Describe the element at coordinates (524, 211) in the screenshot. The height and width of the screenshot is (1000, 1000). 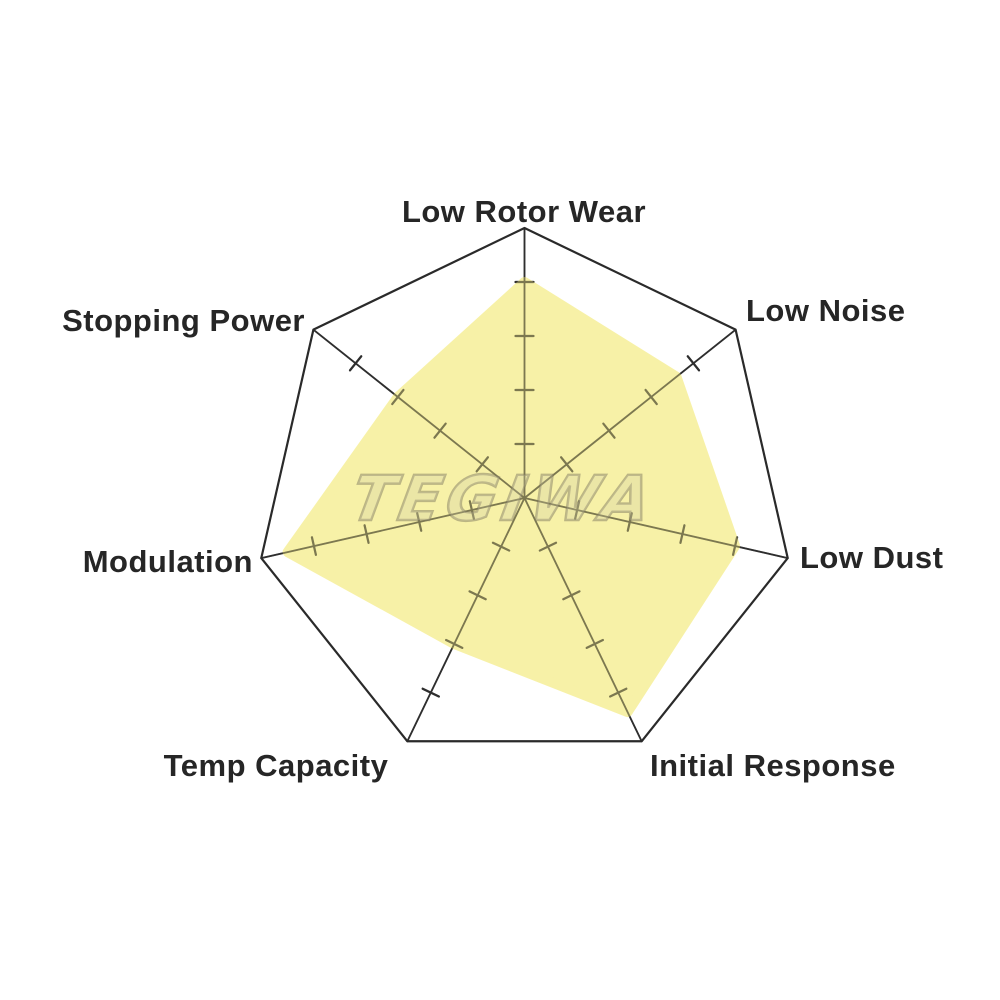
I see `axis-label-low-rotor-wear: Low Rotor Wear` at that location.